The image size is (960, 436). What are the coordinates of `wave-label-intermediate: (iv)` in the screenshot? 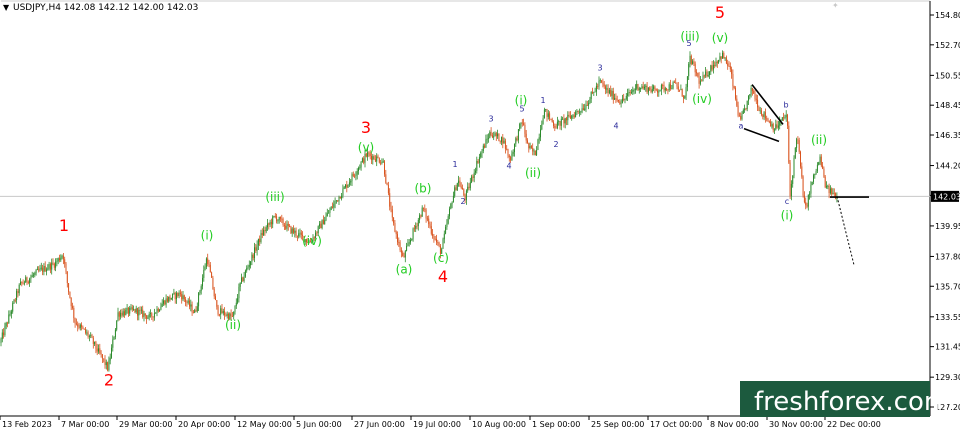 It's located at (702, 99).